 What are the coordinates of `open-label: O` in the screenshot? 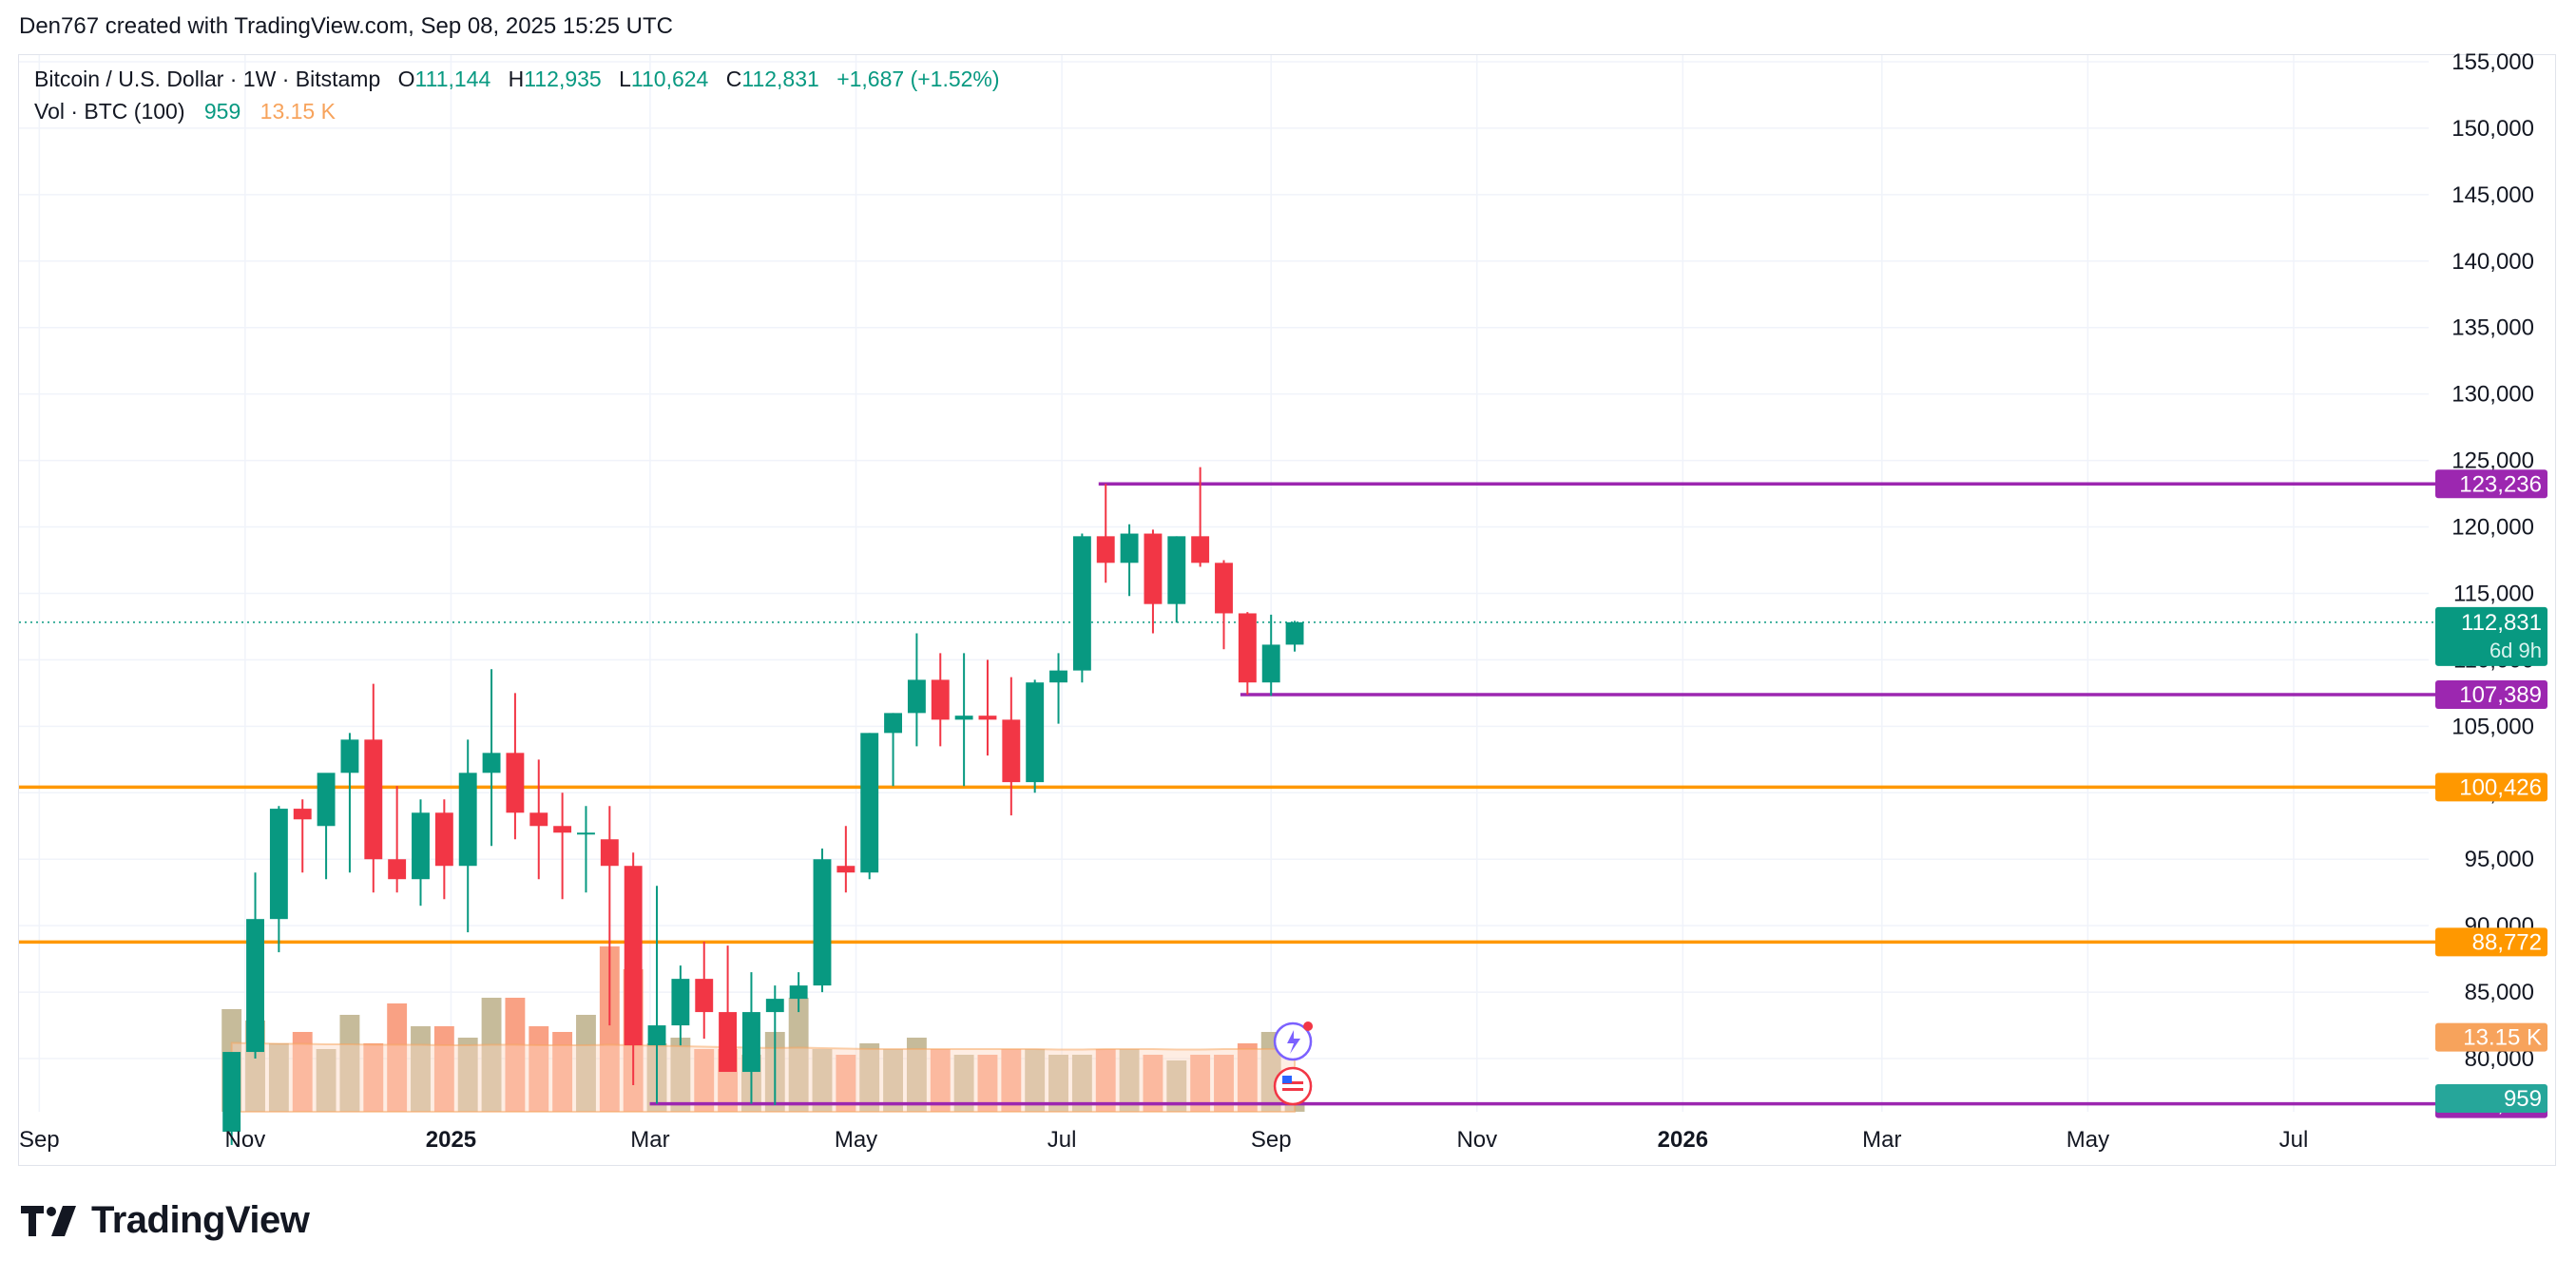 It's located at (406, 79).